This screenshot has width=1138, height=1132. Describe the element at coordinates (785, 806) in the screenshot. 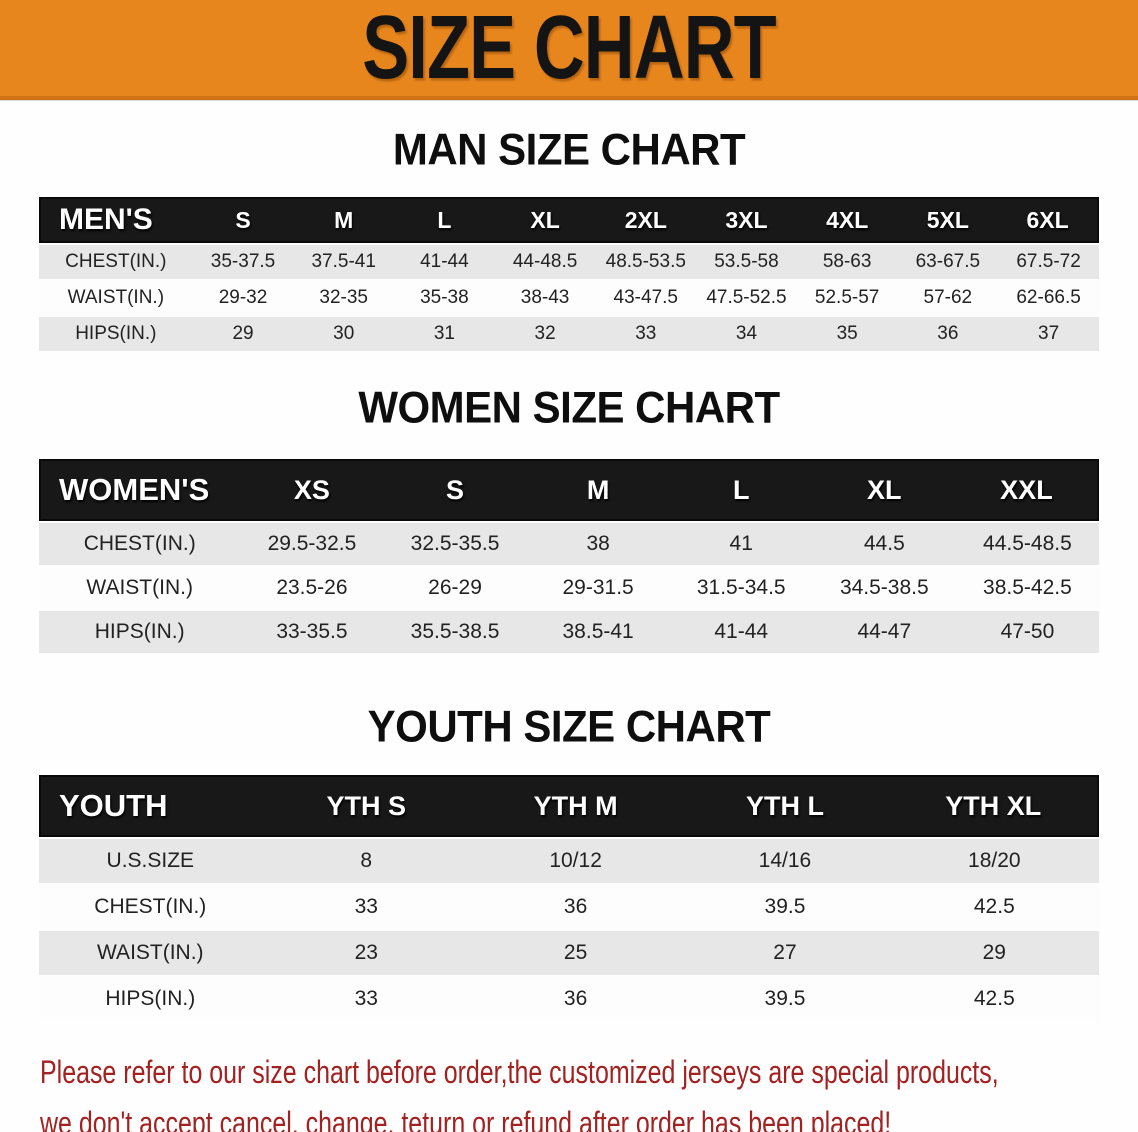

I see `column-header-cell: YTH L` at that location.